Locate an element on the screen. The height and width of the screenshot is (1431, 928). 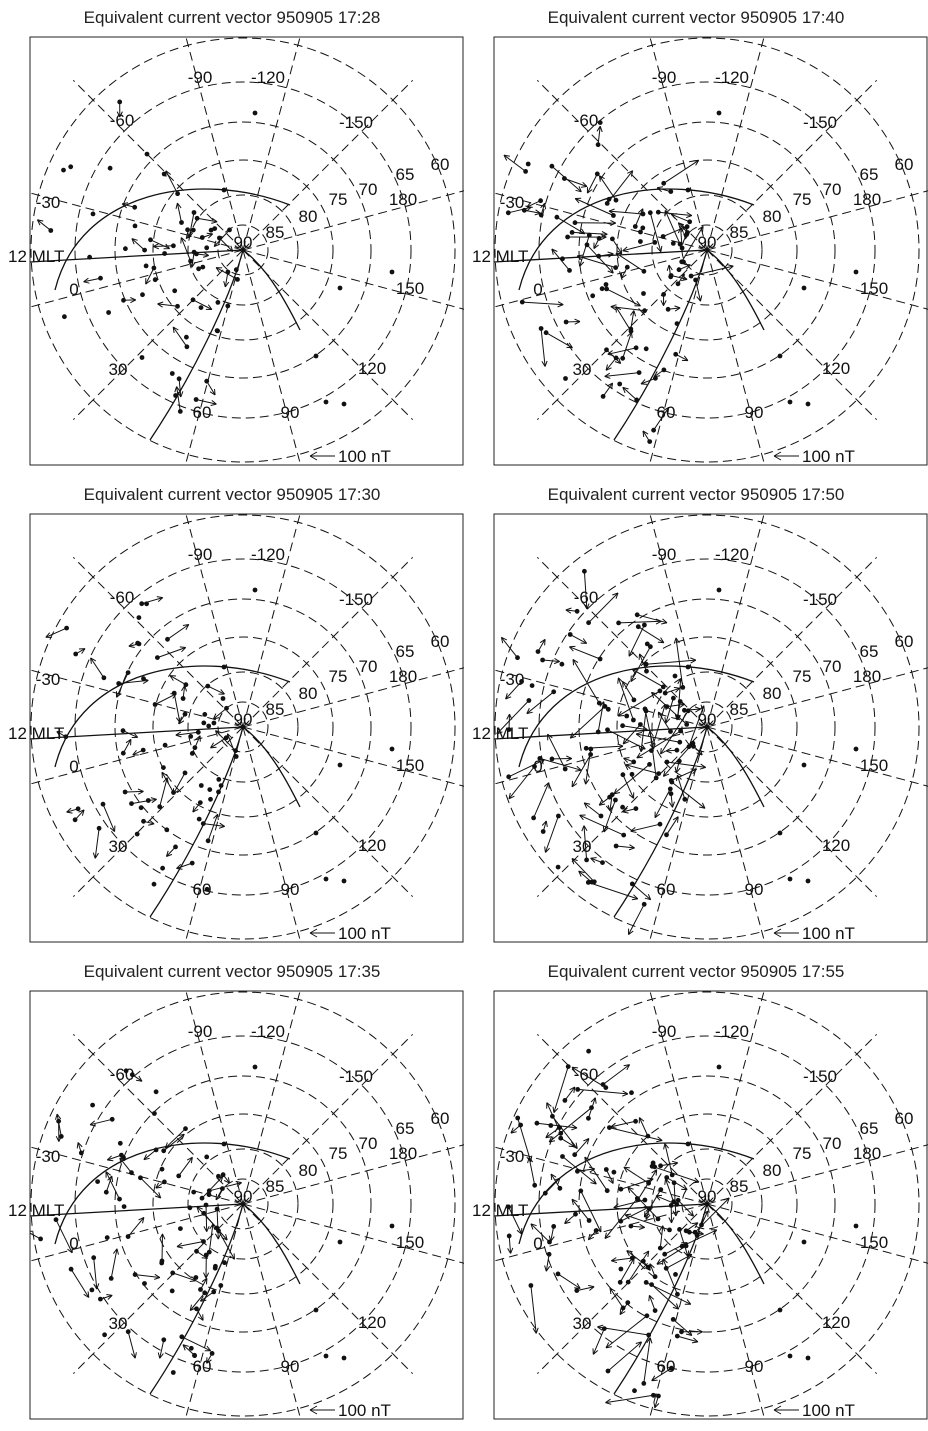
latitude-circle is located at coordinates (707, 1204).